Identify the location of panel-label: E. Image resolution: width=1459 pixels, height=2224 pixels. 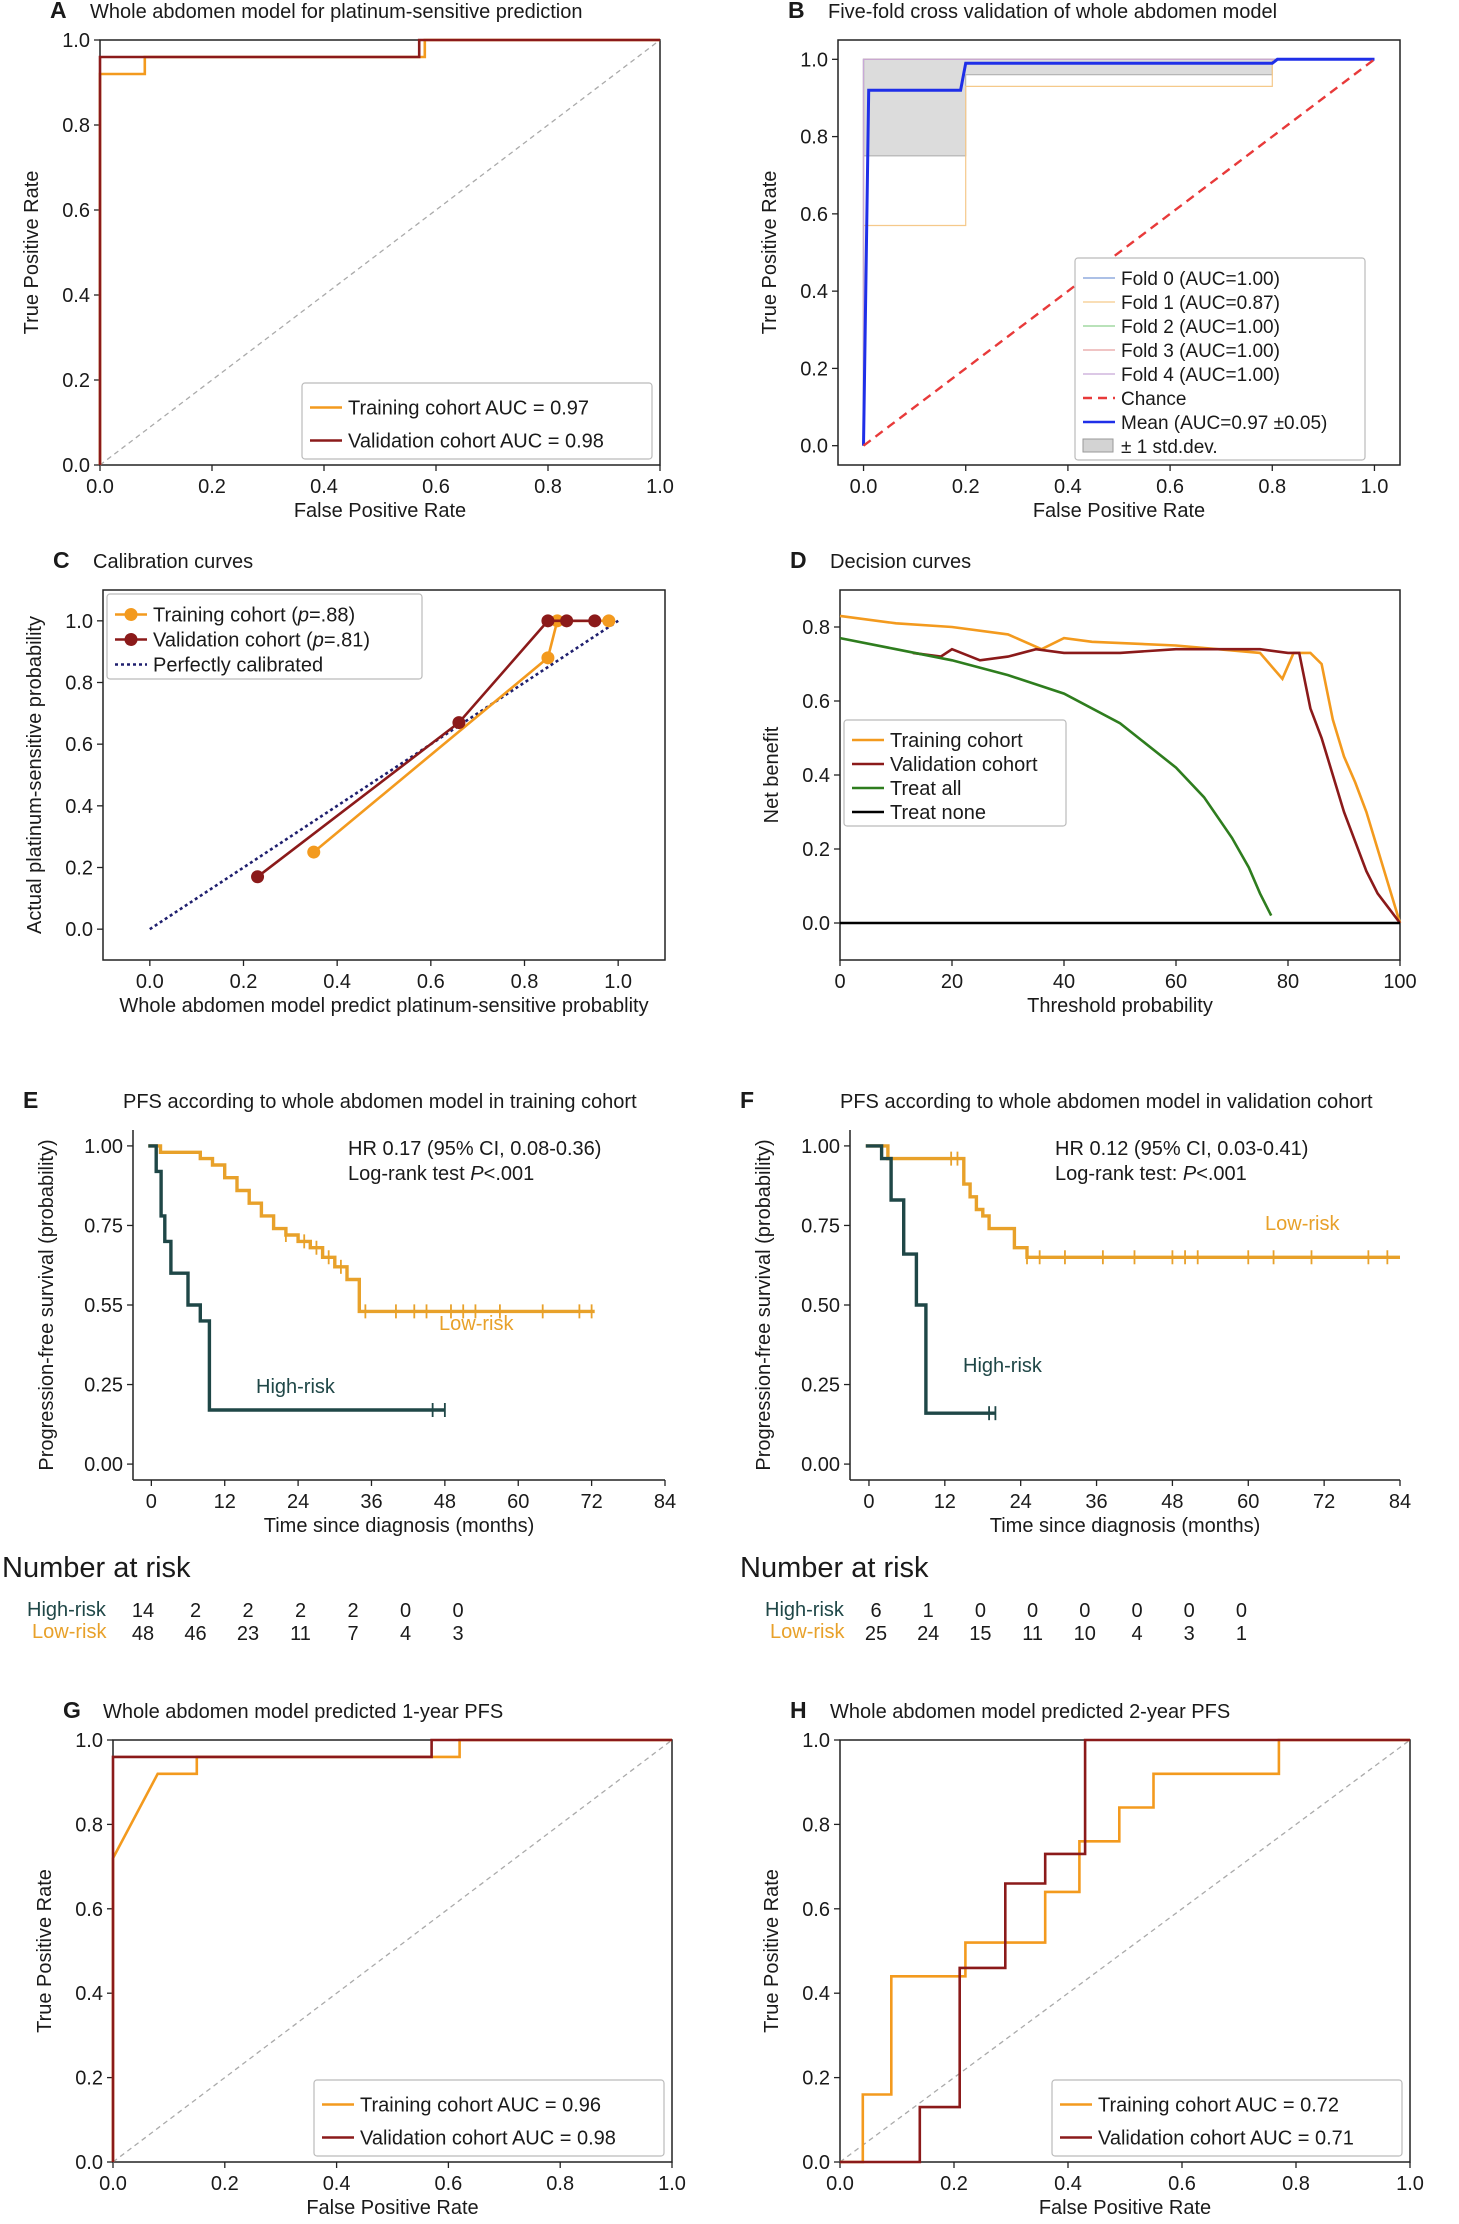
(30, 1100).